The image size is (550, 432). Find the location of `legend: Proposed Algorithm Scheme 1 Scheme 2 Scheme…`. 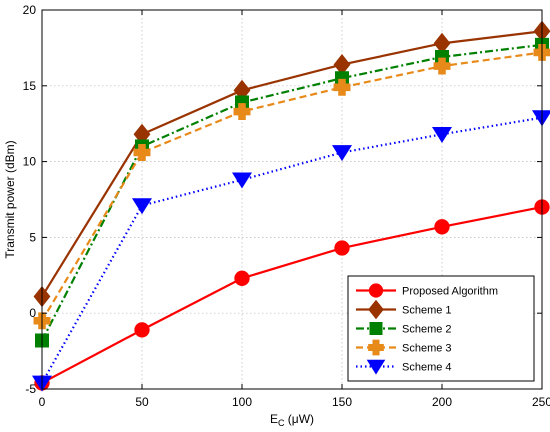

legend: Proposed Algorithm Scheme 1 Scheme 2 Scheme… is located at coordinates (441, 328).